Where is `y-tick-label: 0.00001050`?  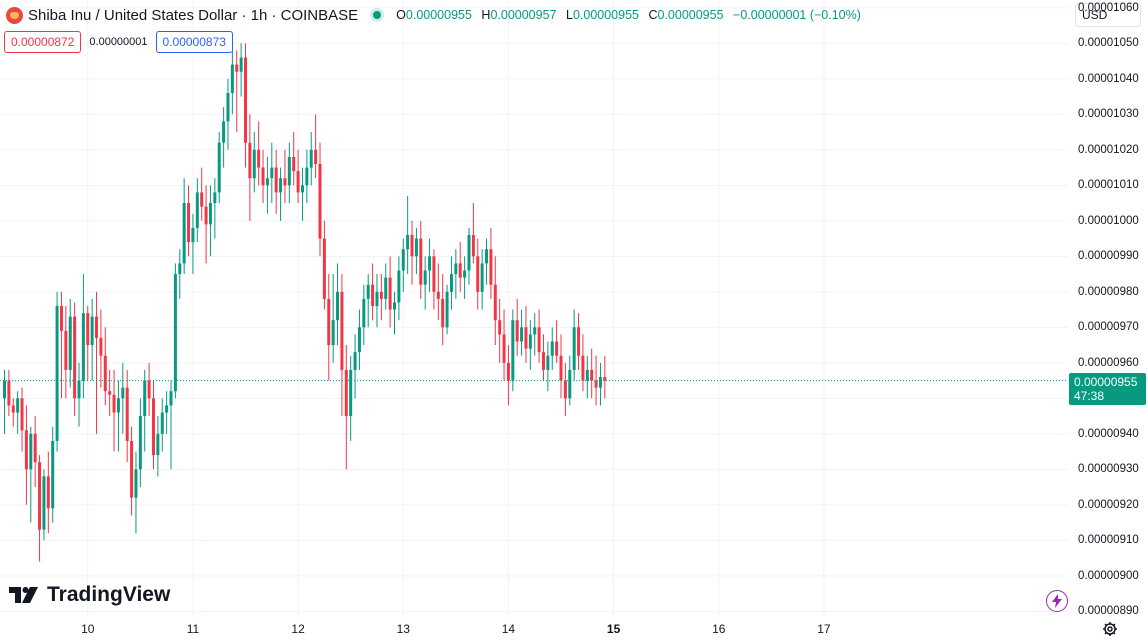
y-tick-label: 0.00001050 is located at coordinates (1108, 43).